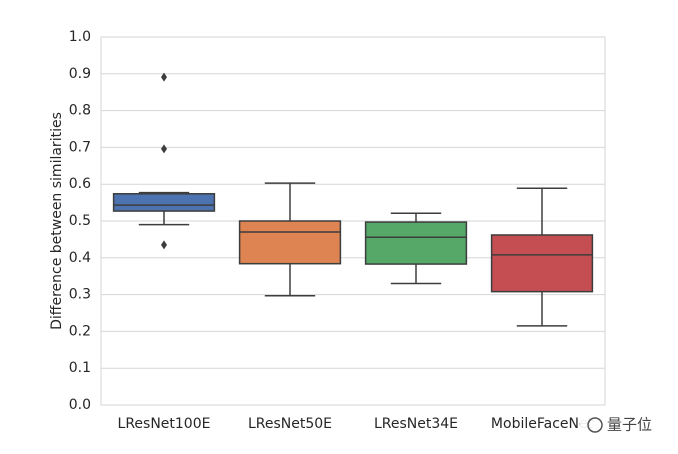  Describe the element at coordinates (80, 184) in the screenshot. I see `y-tick-label: 0.6` at that location.